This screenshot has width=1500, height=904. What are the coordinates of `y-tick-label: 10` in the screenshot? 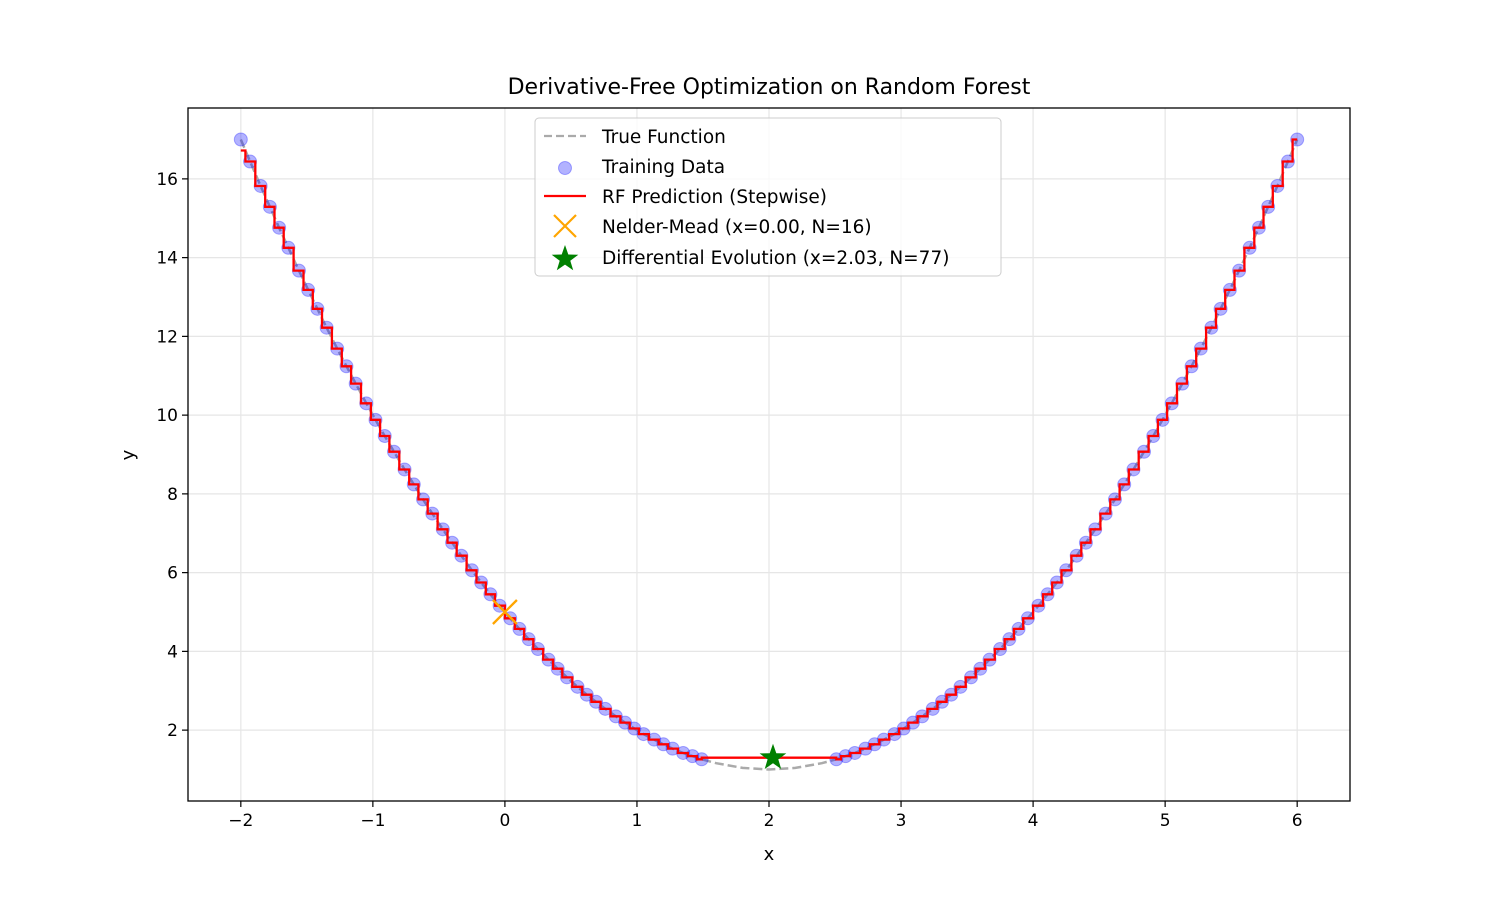 It's located at (167, 416).